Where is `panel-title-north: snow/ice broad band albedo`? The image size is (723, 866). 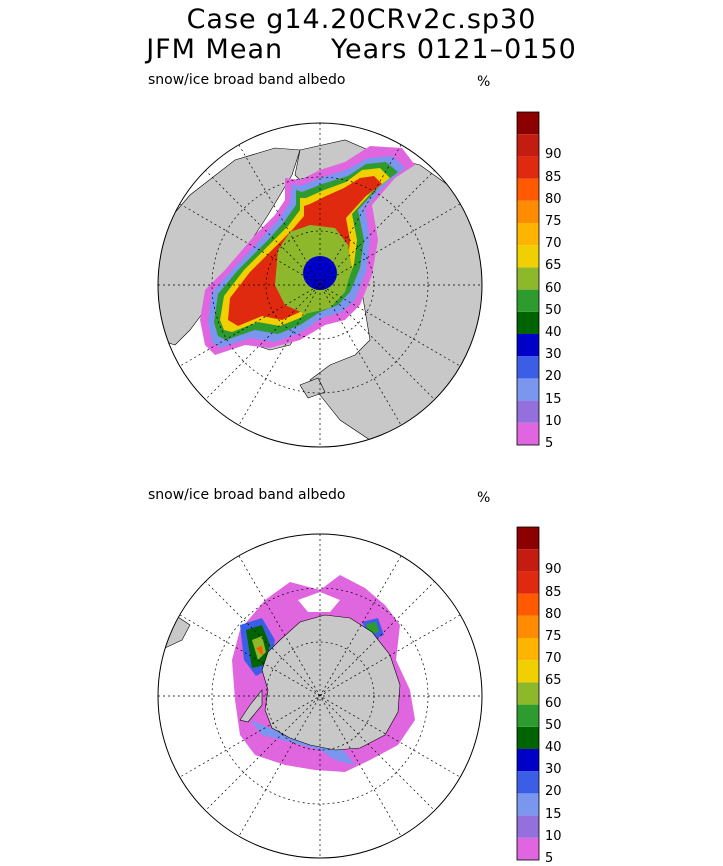
panel-title-north: snow/ice broad band albedo is located at coordinates (247, 80).